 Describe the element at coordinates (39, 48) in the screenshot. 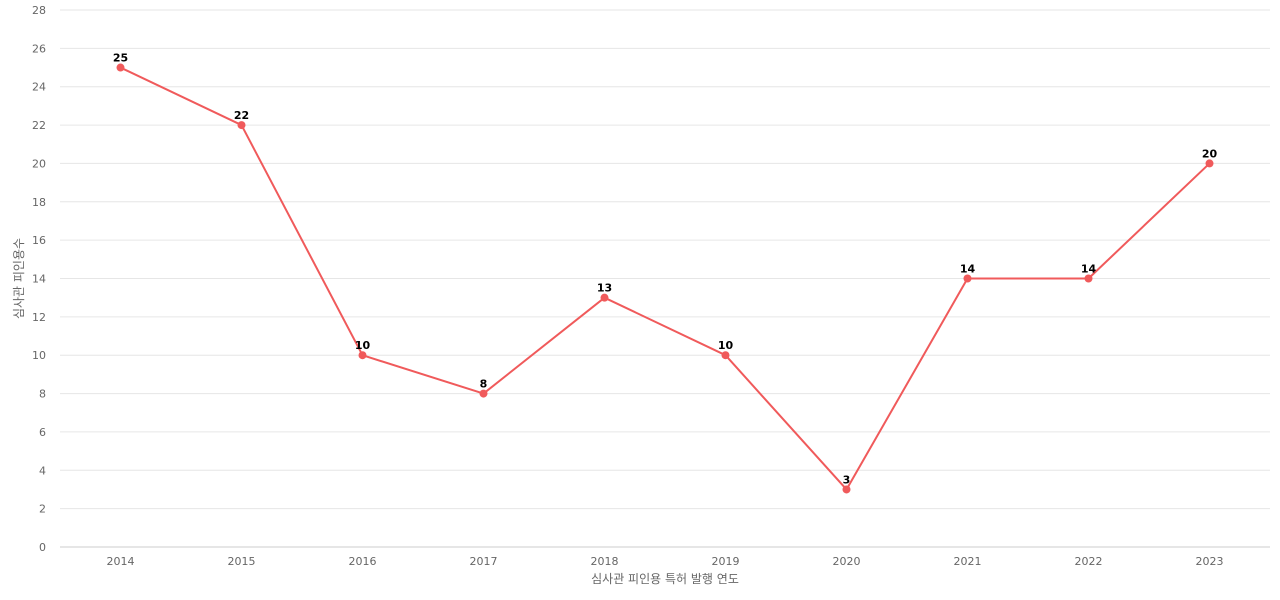

I see `y-tick-label: 26` at that location.